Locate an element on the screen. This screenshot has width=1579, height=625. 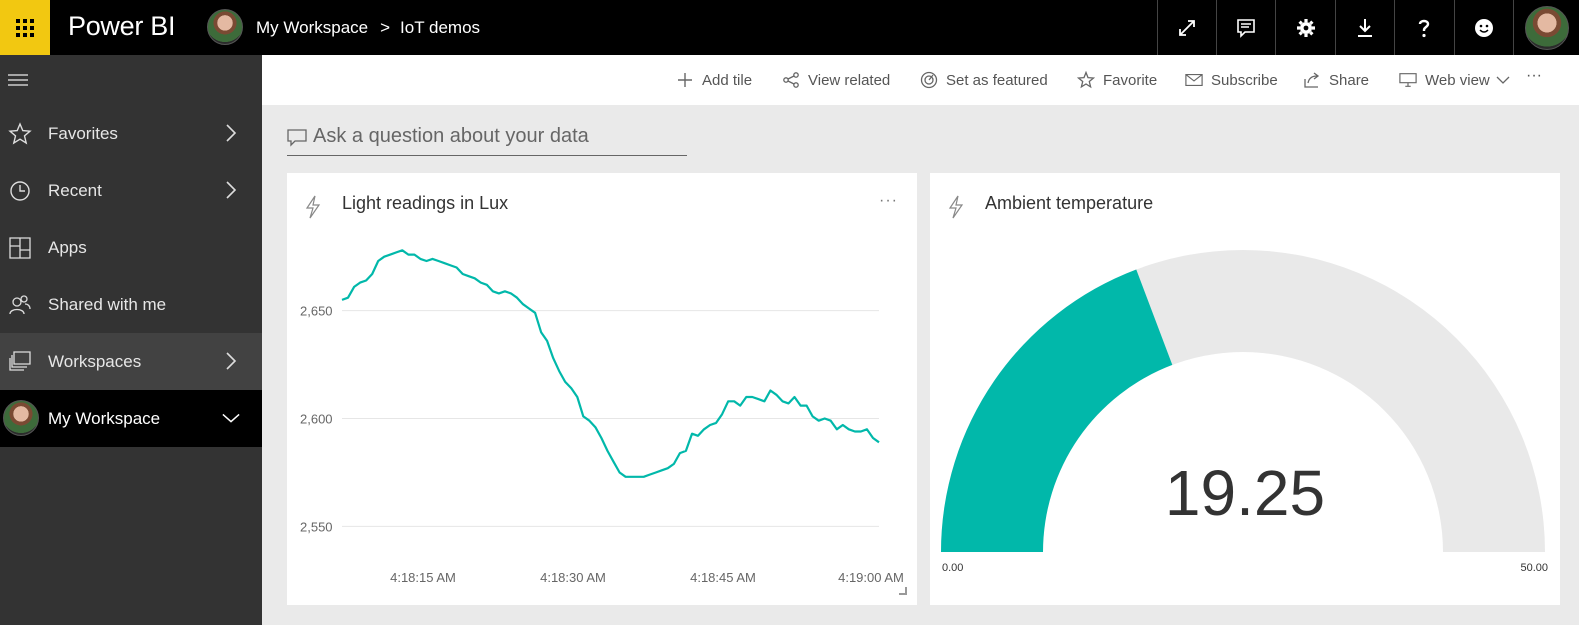
hamburger-icon is located at coordinates (18, 80).